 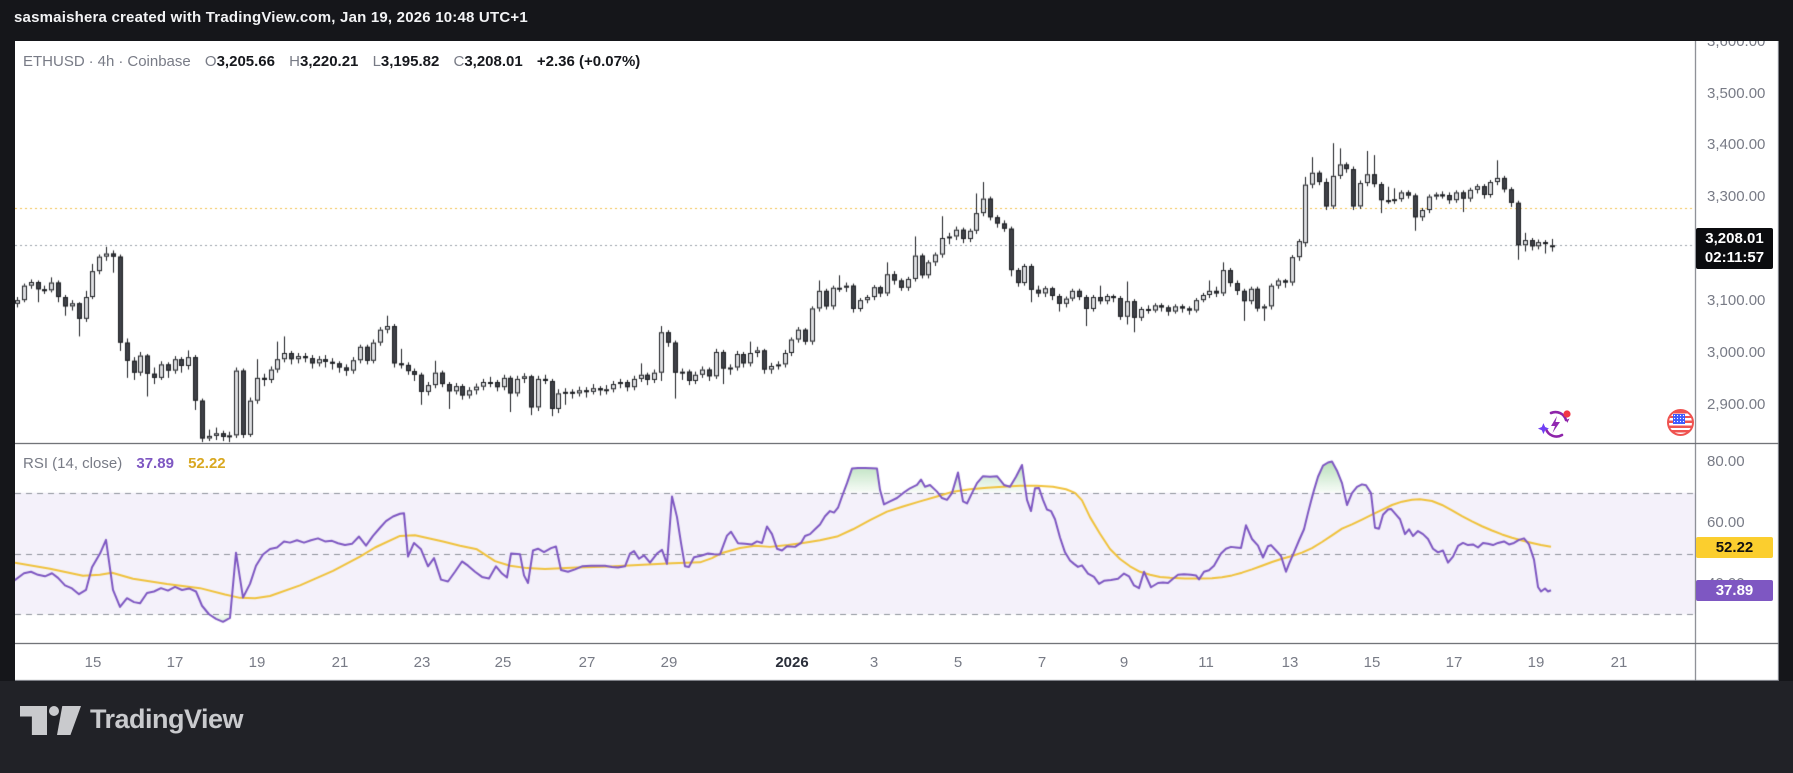 What do you see at coordinates (896, 727) in the screenshot?
I see `footer-bar: TradingView` at bounding box center [896, 727].